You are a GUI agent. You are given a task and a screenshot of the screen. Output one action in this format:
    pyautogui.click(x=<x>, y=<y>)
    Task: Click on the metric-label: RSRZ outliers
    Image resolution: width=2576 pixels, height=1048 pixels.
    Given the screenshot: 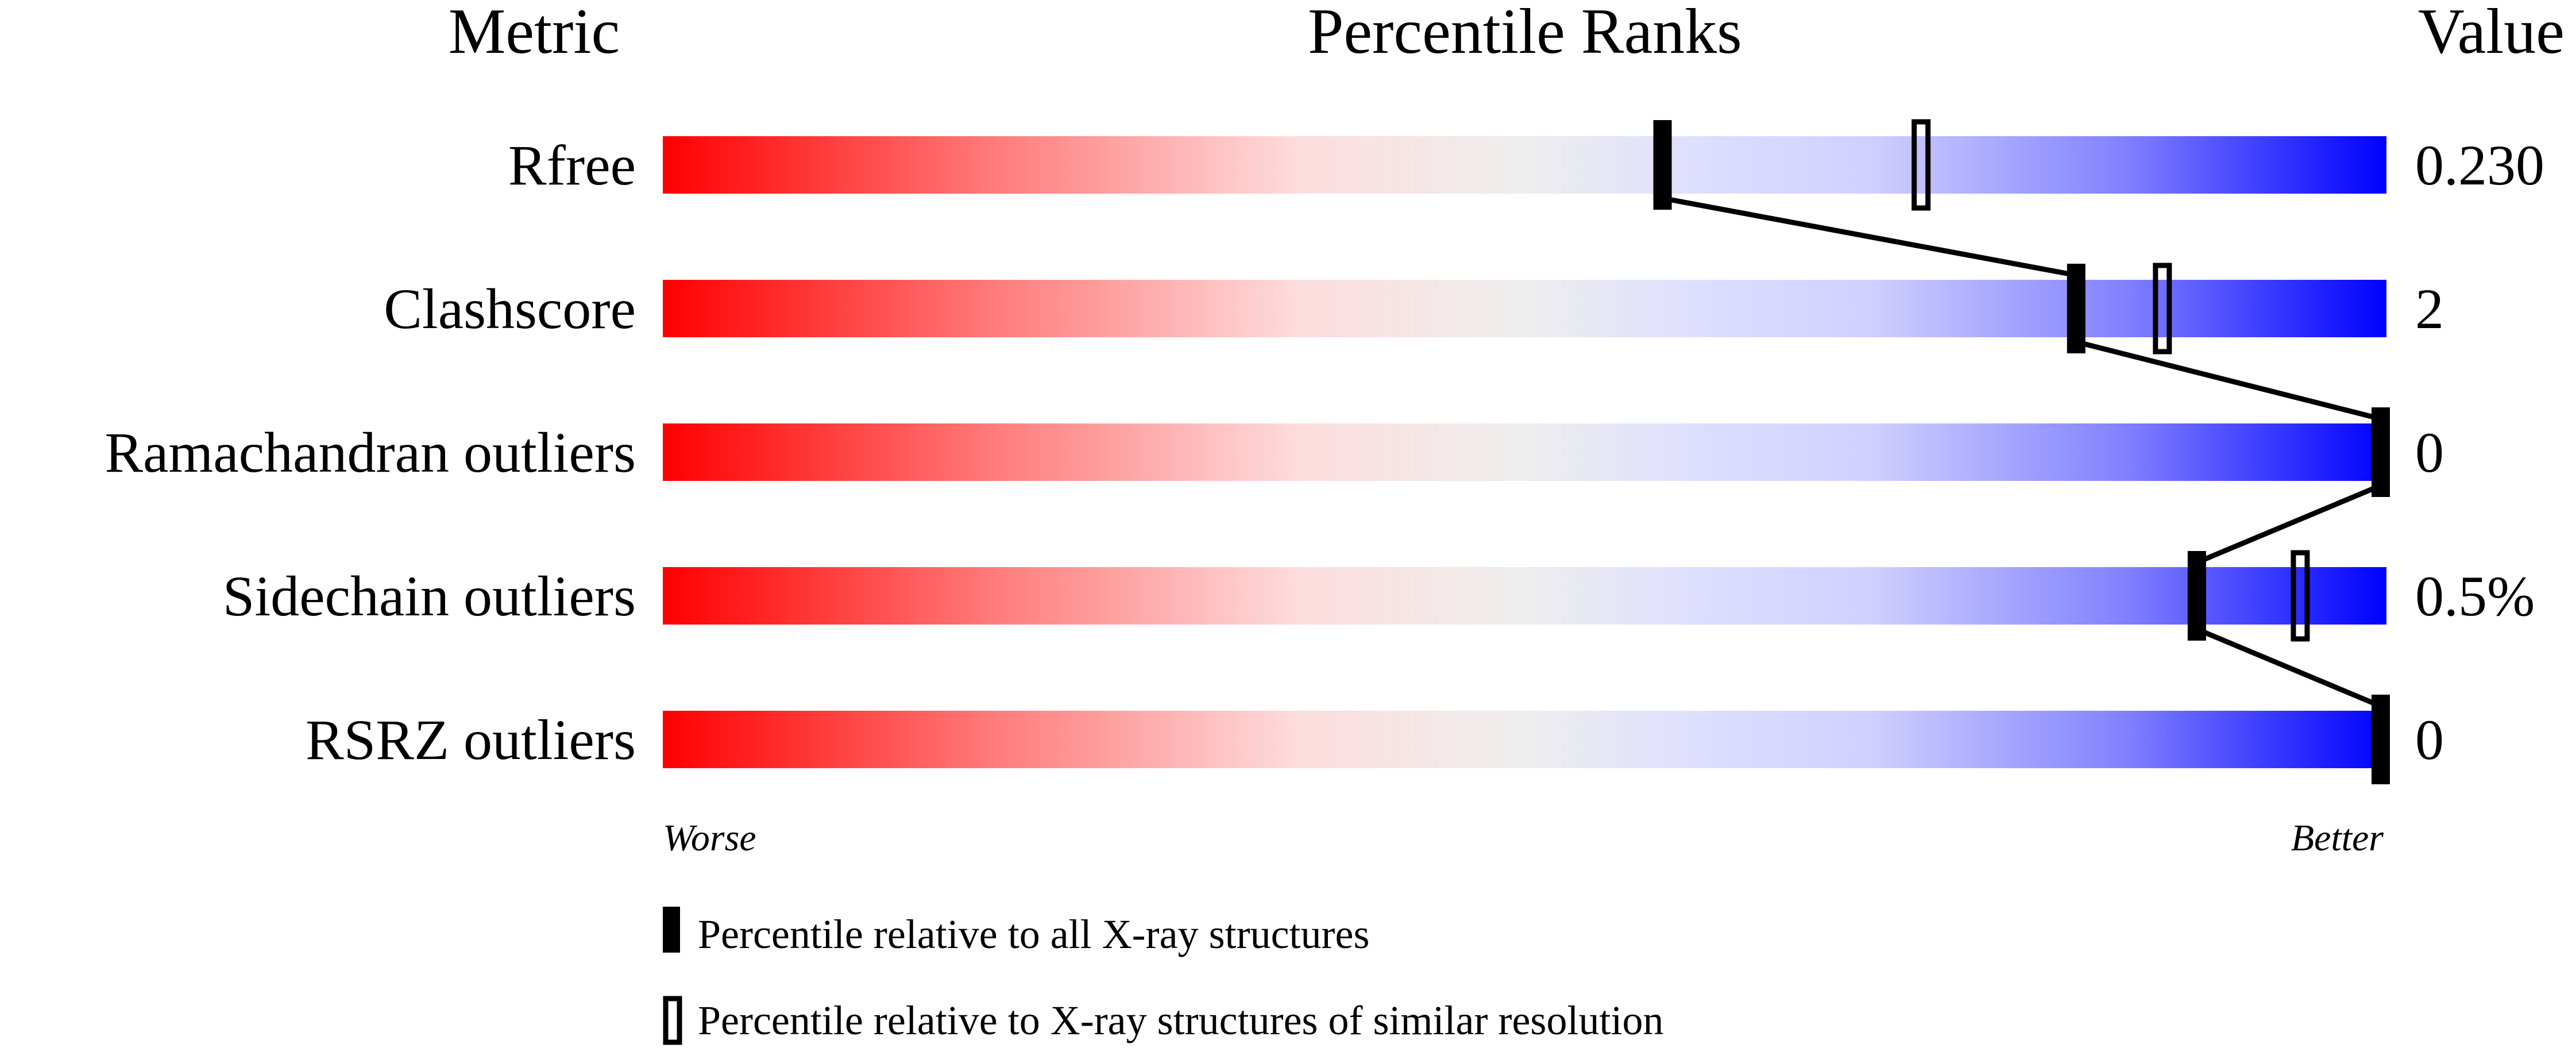 What is the action you would take?
    pyautogui.click(x=471, y=740)
    